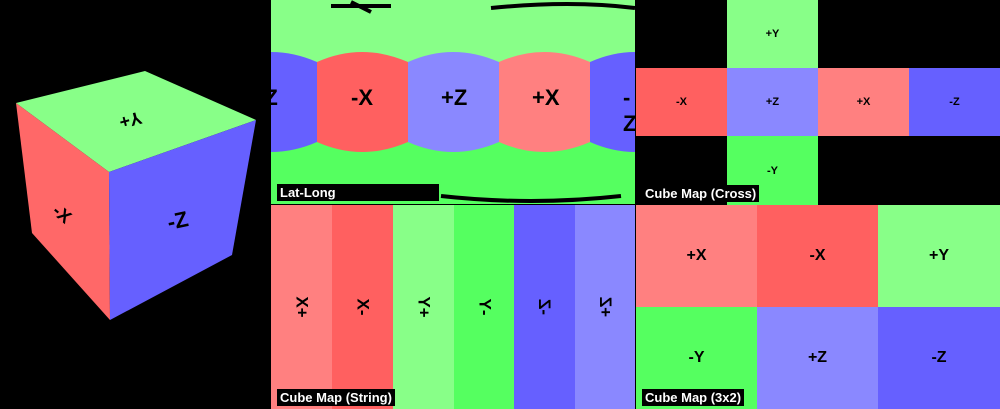 This screenshot has height=409, width=1000. I want to click on string-face: -Z, so click(544, 307).